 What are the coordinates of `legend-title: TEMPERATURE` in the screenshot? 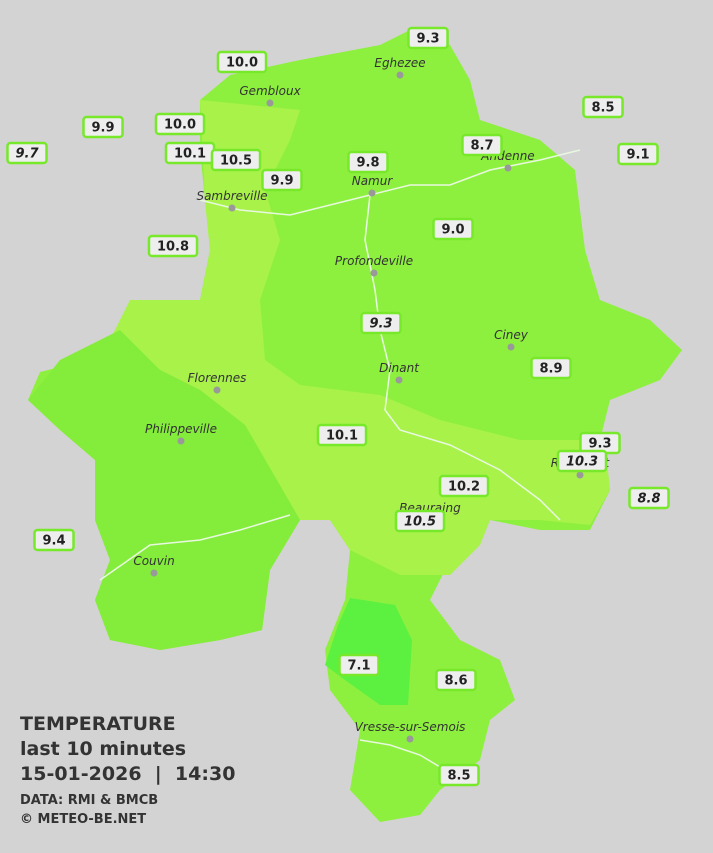 It's located at (98, 724).